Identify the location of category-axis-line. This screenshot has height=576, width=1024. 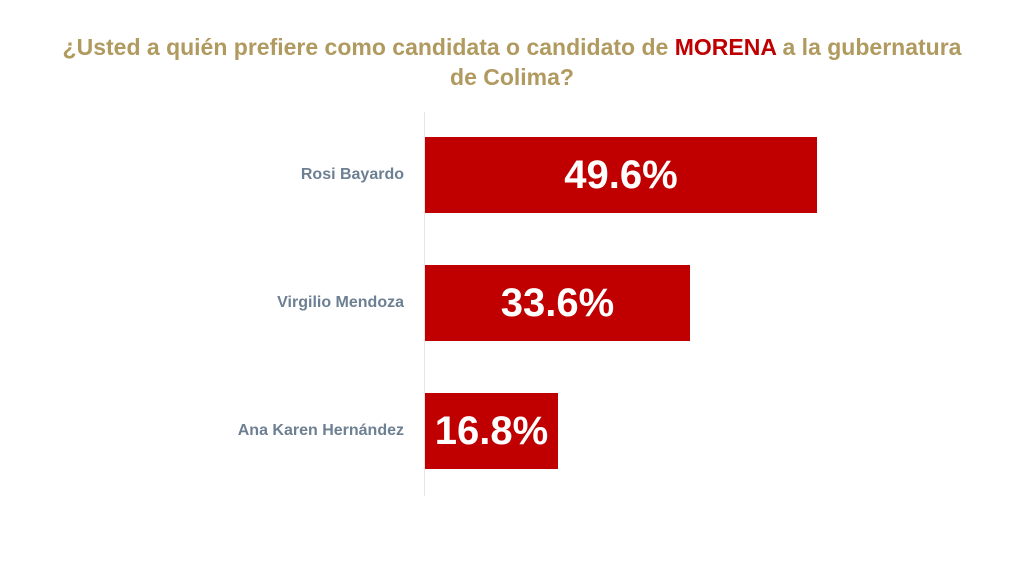
(424, 304).